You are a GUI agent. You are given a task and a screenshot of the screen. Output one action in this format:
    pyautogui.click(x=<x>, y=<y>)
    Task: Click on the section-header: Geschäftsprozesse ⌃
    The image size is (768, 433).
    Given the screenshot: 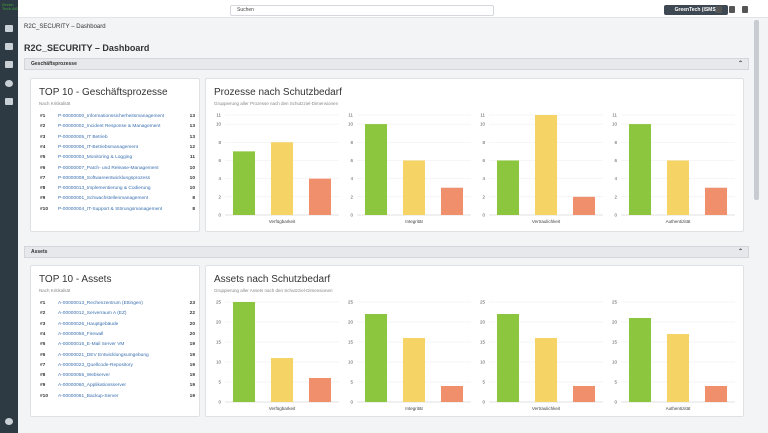 What is the action you would take?
    pyautogui.click(x=386, y=64)
    